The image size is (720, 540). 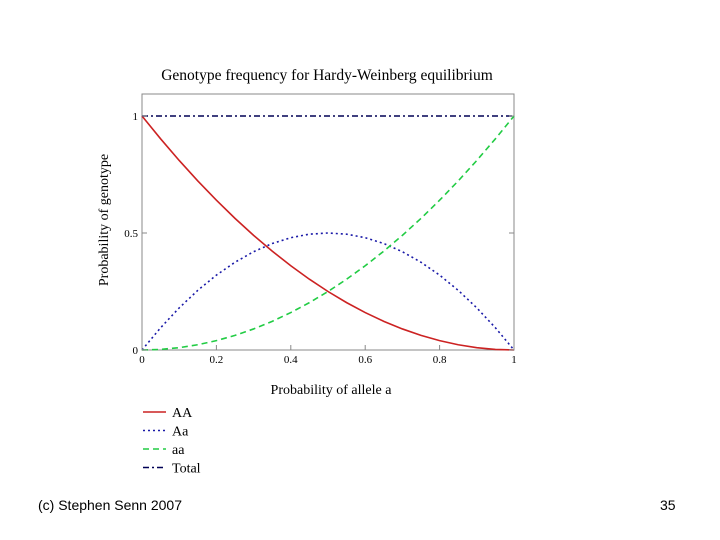 I want to click on x-axis-label: Probability of allele a, so click(x=332, y=390).